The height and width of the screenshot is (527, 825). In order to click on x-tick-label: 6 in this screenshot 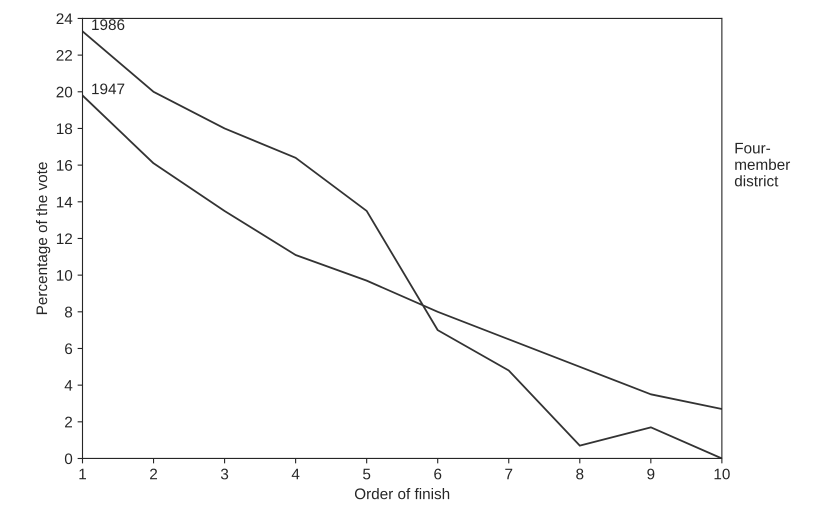, I will do `click(438, 474)`.